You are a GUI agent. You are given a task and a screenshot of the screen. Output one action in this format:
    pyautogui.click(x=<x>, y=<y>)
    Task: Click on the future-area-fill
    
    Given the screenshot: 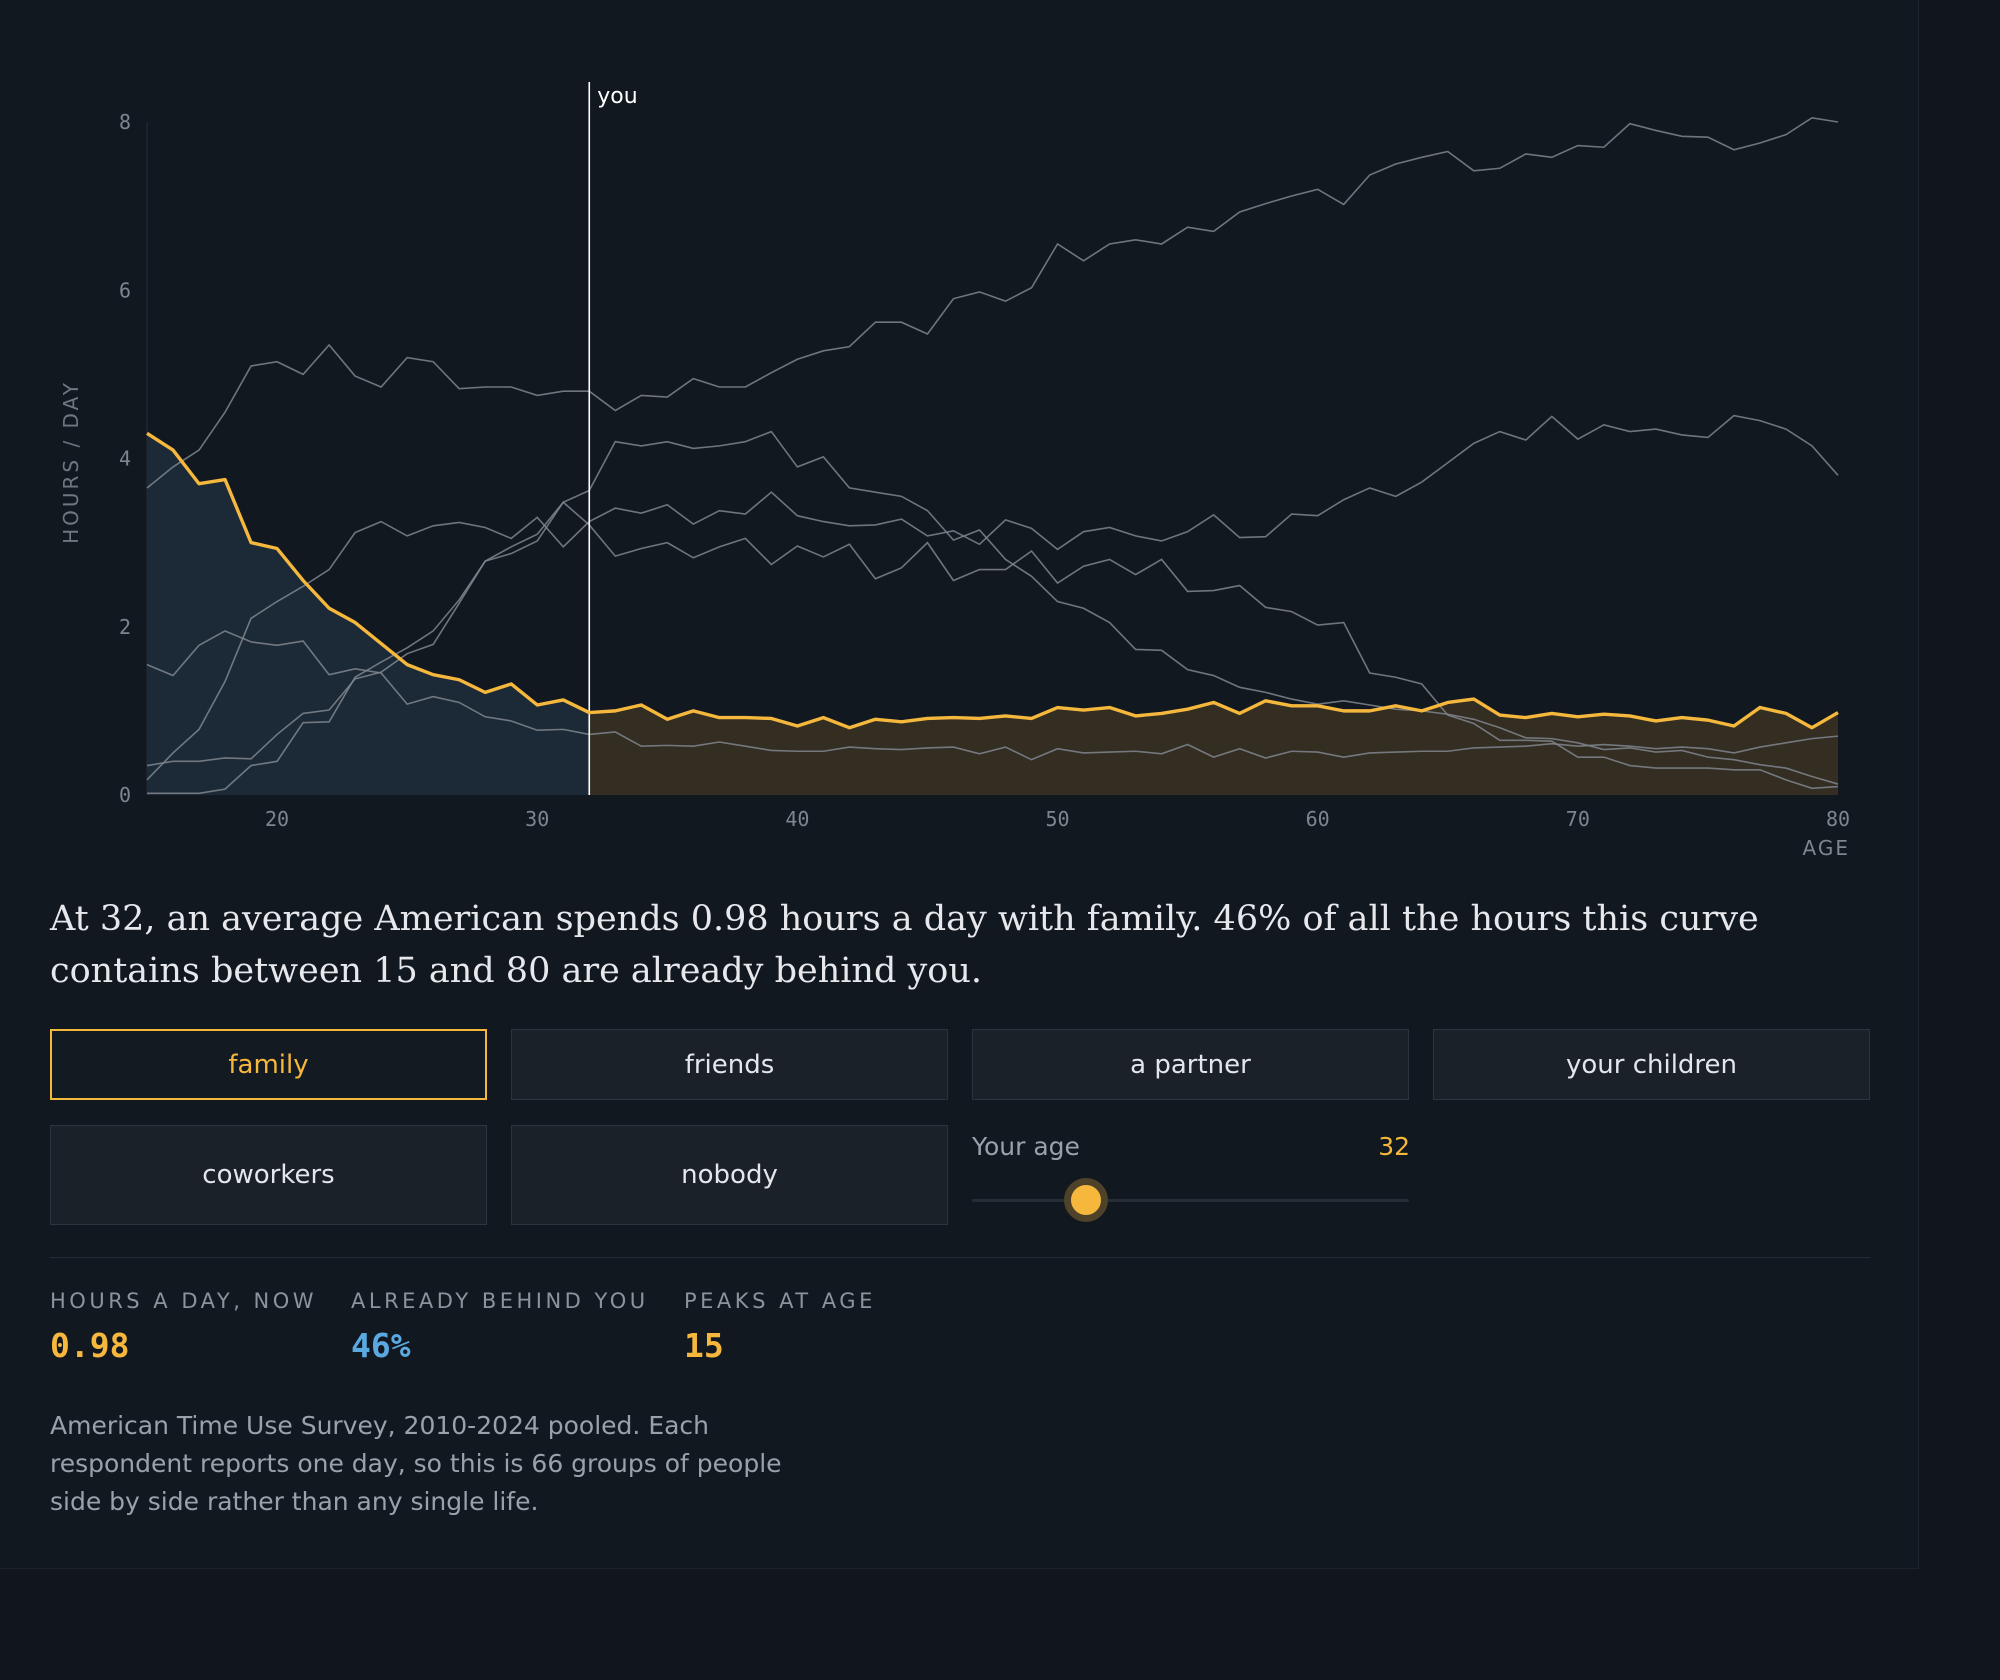 What is the action you would take?
    pyautogui.click(x=1214, y=747)
    